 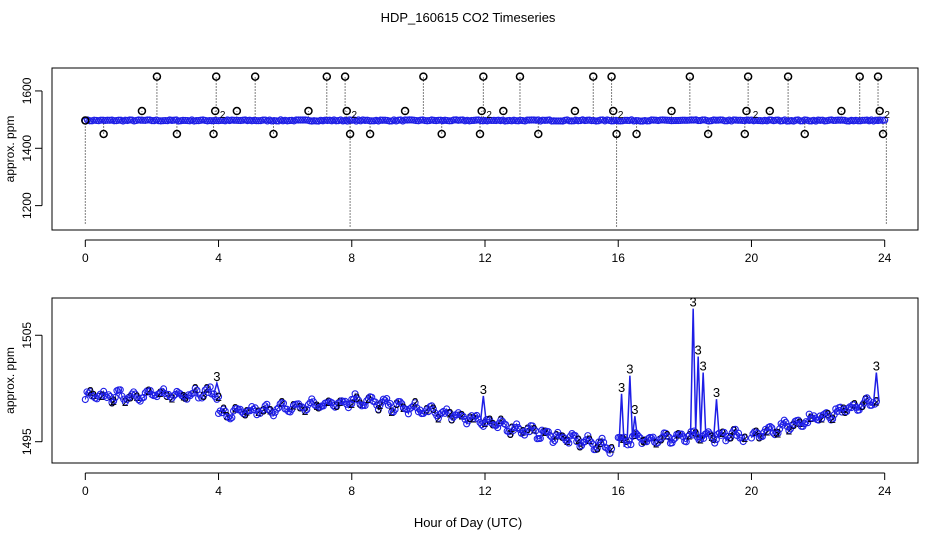 I want to click on x-tick-label: 4, so click(x=218, y=258).